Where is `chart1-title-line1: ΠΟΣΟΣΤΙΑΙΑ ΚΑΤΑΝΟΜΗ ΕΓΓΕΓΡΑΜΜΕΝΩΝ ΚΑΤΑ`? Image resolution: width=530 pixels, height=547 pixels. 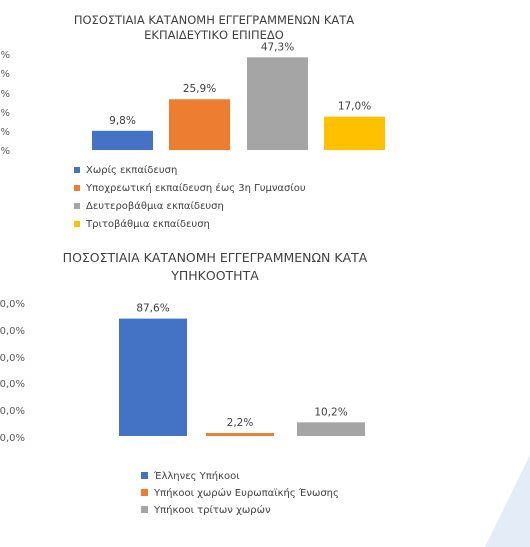 chart1-title-line1: ΠΟΣΟΣΤΙΑΙΑ ΚΑΤΑΝΟΜΗ ΕΓΓΕΓΡΑΜΜΕΝΩΝ ΚΑΤΑ is located at coordinates (214, 20).